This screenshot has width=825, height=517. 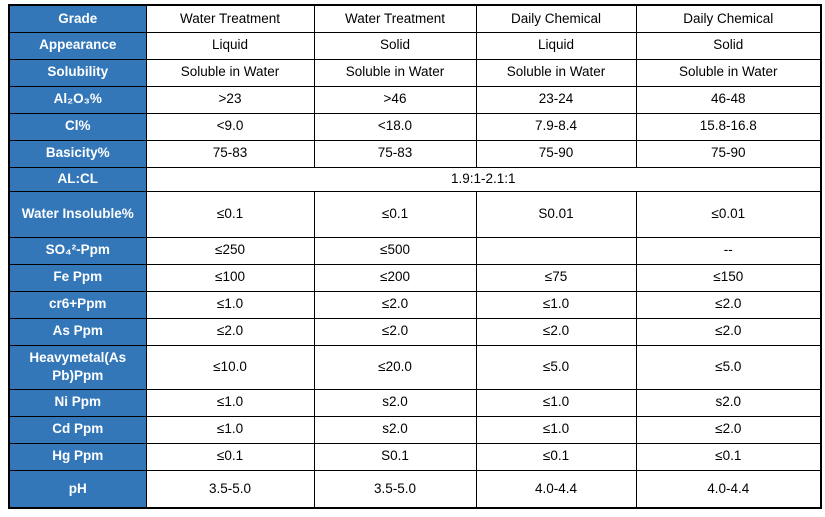 I want to click on row-label: Grade, so click(x=77, y=18).